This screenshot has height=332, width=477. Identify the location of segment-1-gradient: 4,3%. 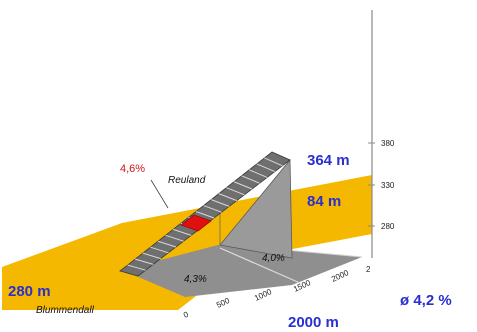
(195, 279).